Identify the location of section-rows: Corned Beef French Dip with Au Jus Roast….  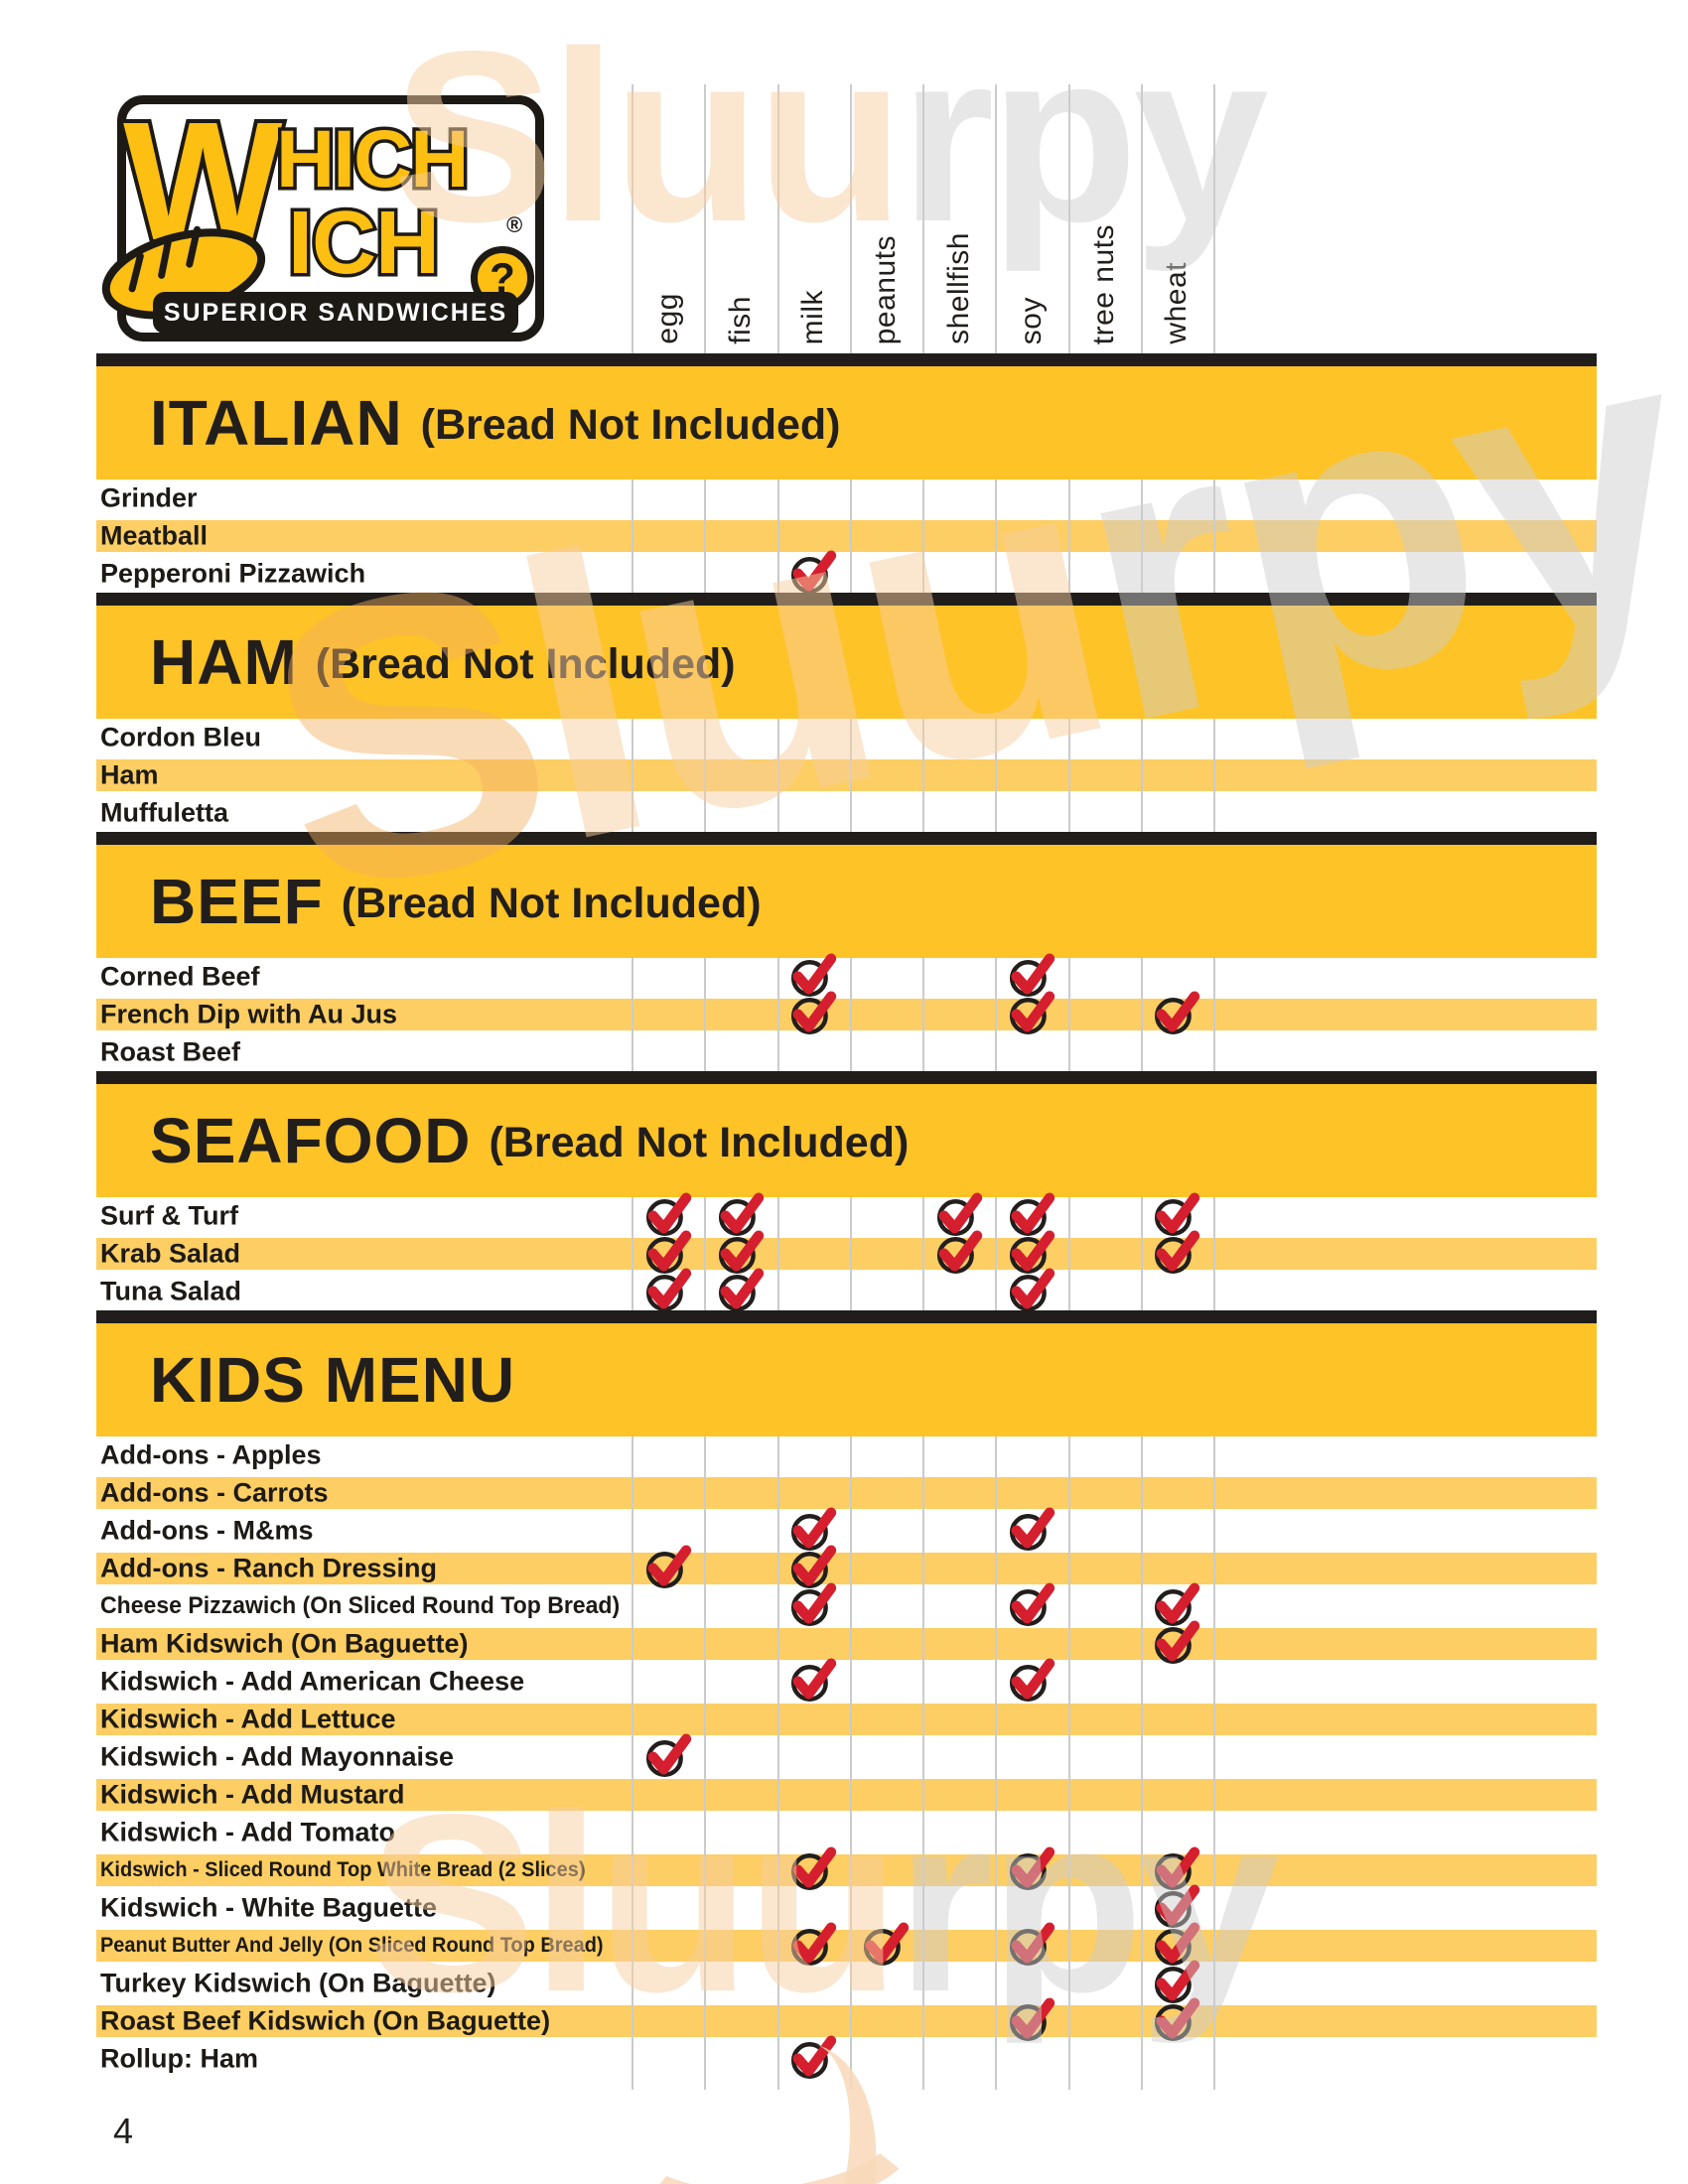
(846, 1012).